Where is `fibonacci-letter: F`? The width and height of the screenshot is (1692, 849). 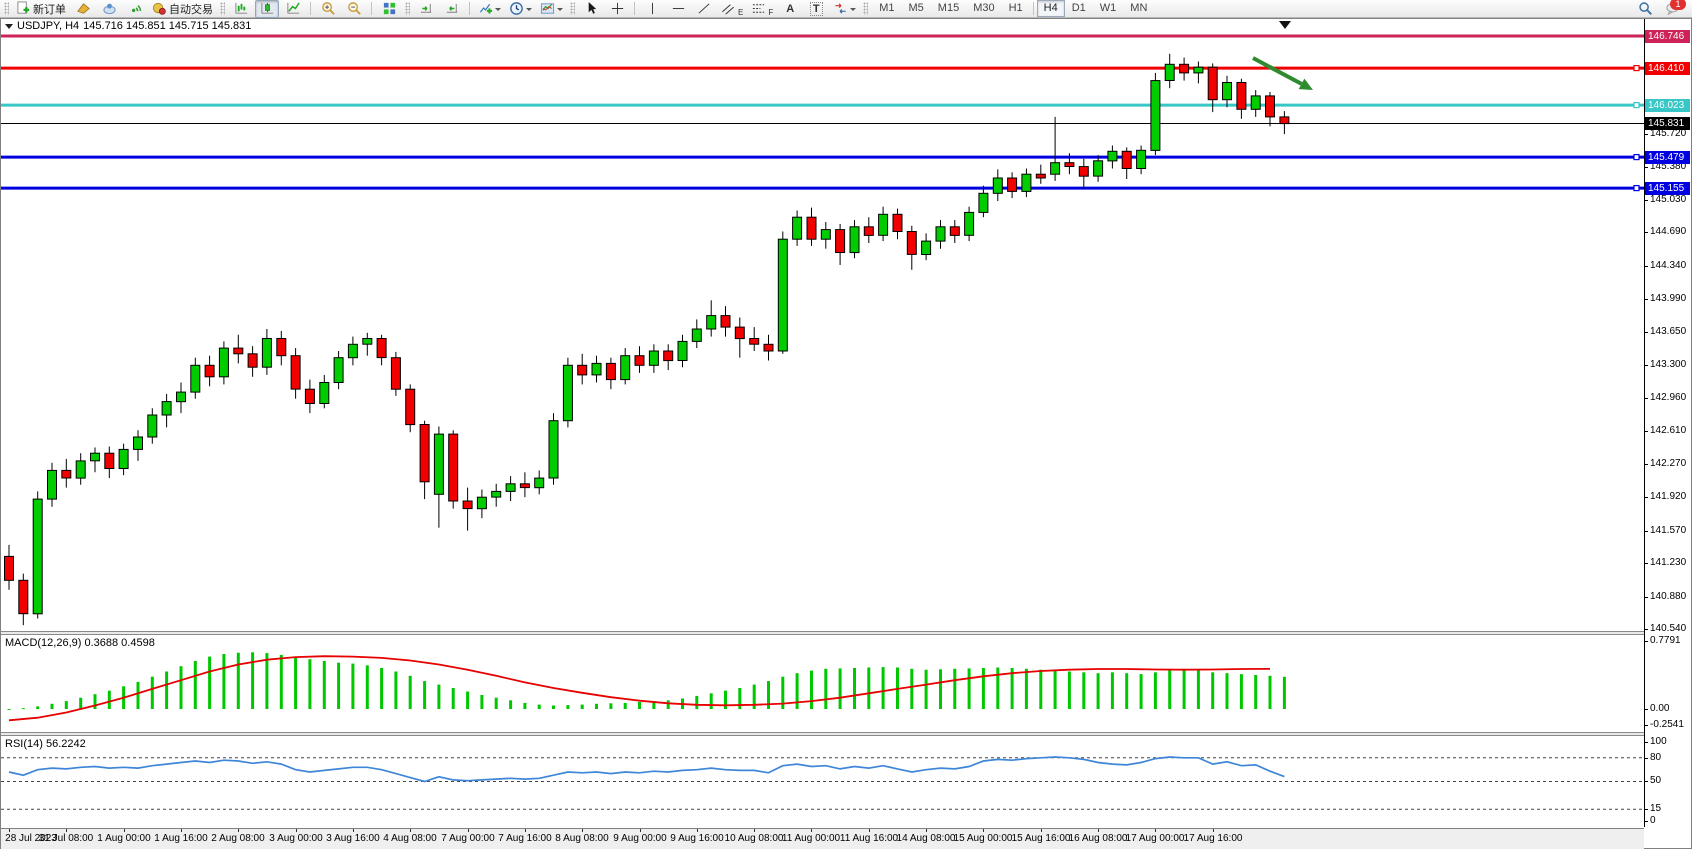
fibonacci-letter: F is located at coordinates (771, 12).